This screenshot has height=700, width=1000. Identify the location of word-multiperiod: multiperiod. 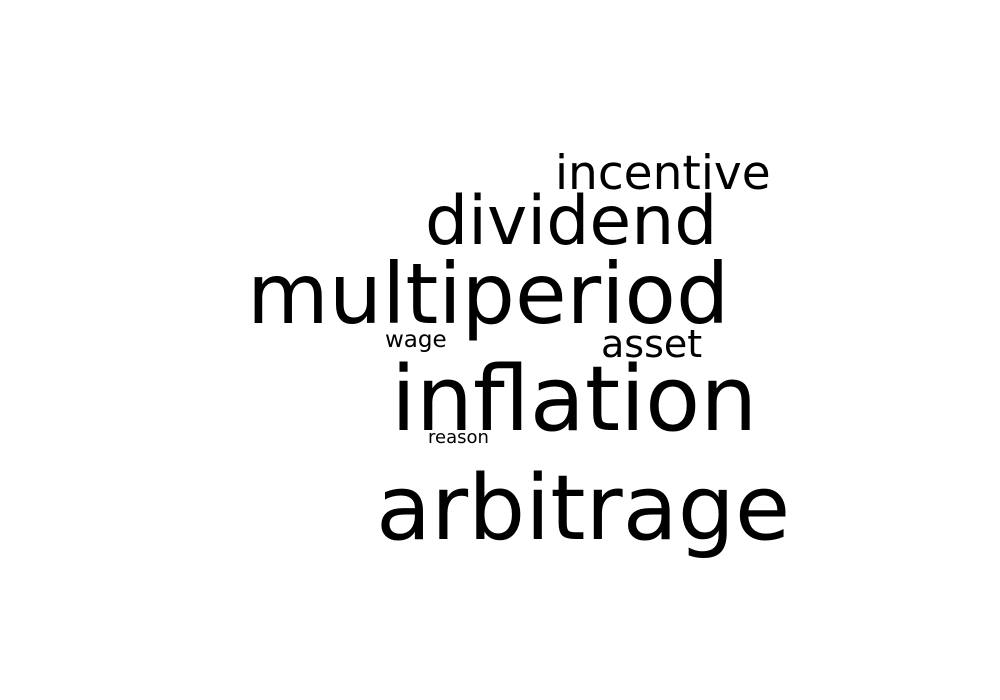
(488, 294).